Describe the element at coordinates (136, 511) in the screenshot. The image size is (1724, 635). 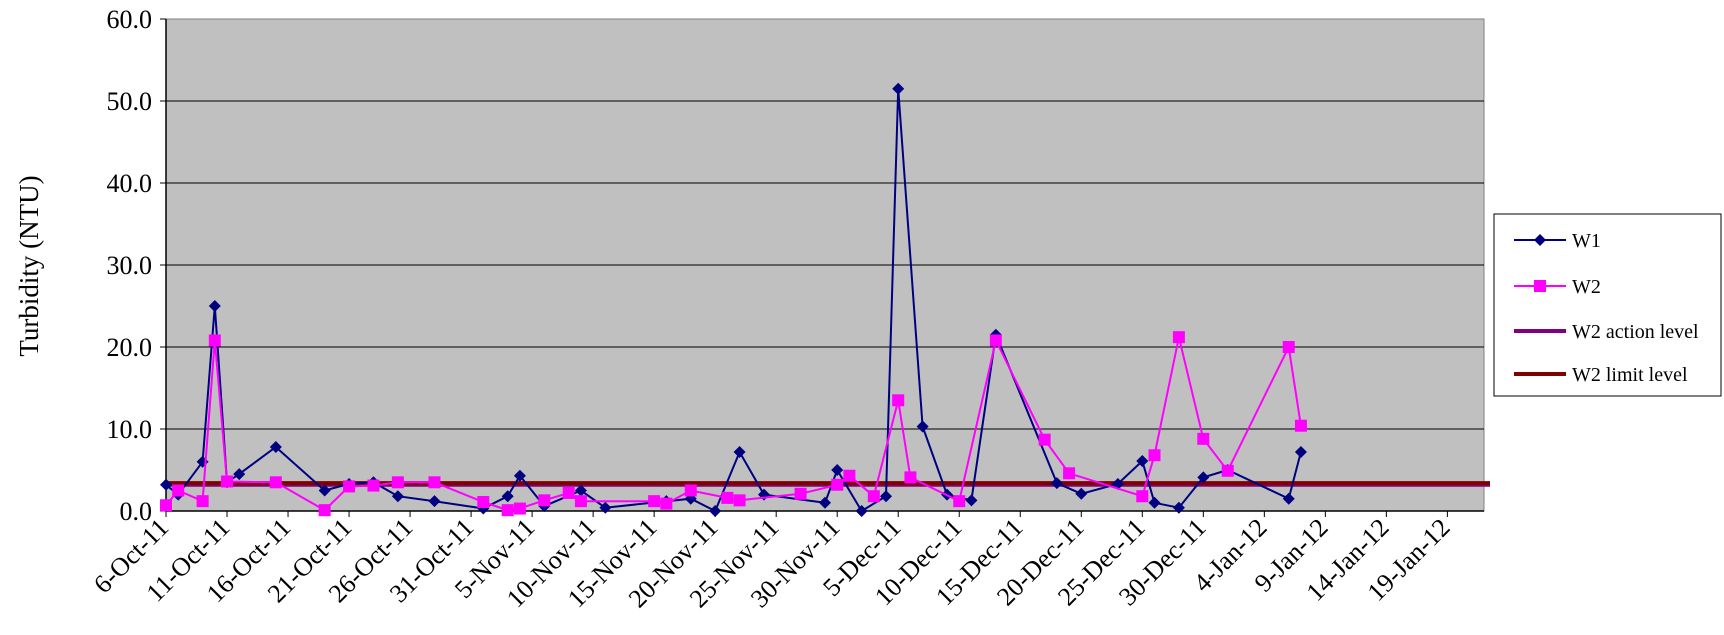
I see `y-tick-label: 0.0` at that location.